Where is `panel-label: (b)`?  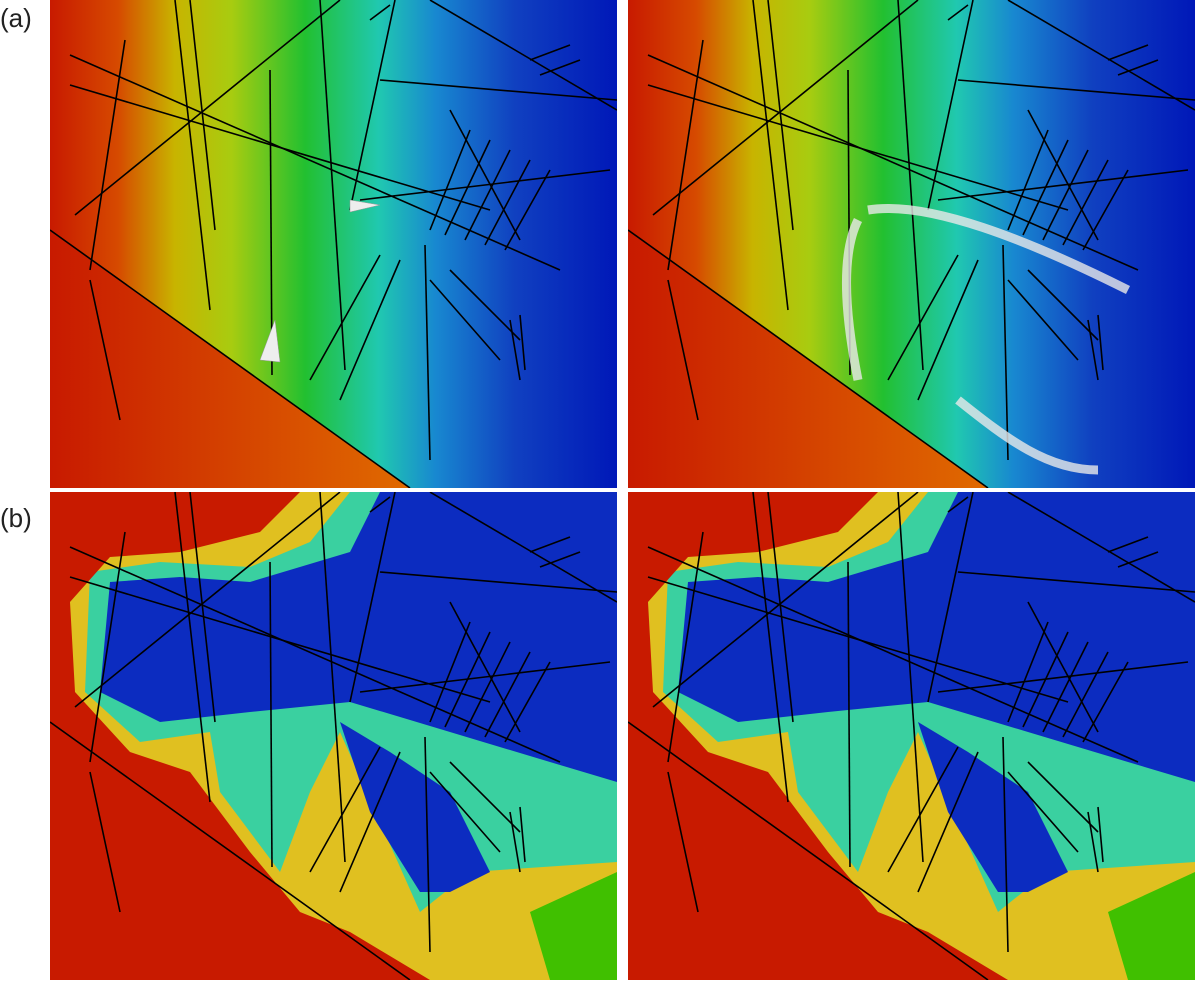 panel-label: (b) is located at coordinates (16, 518).